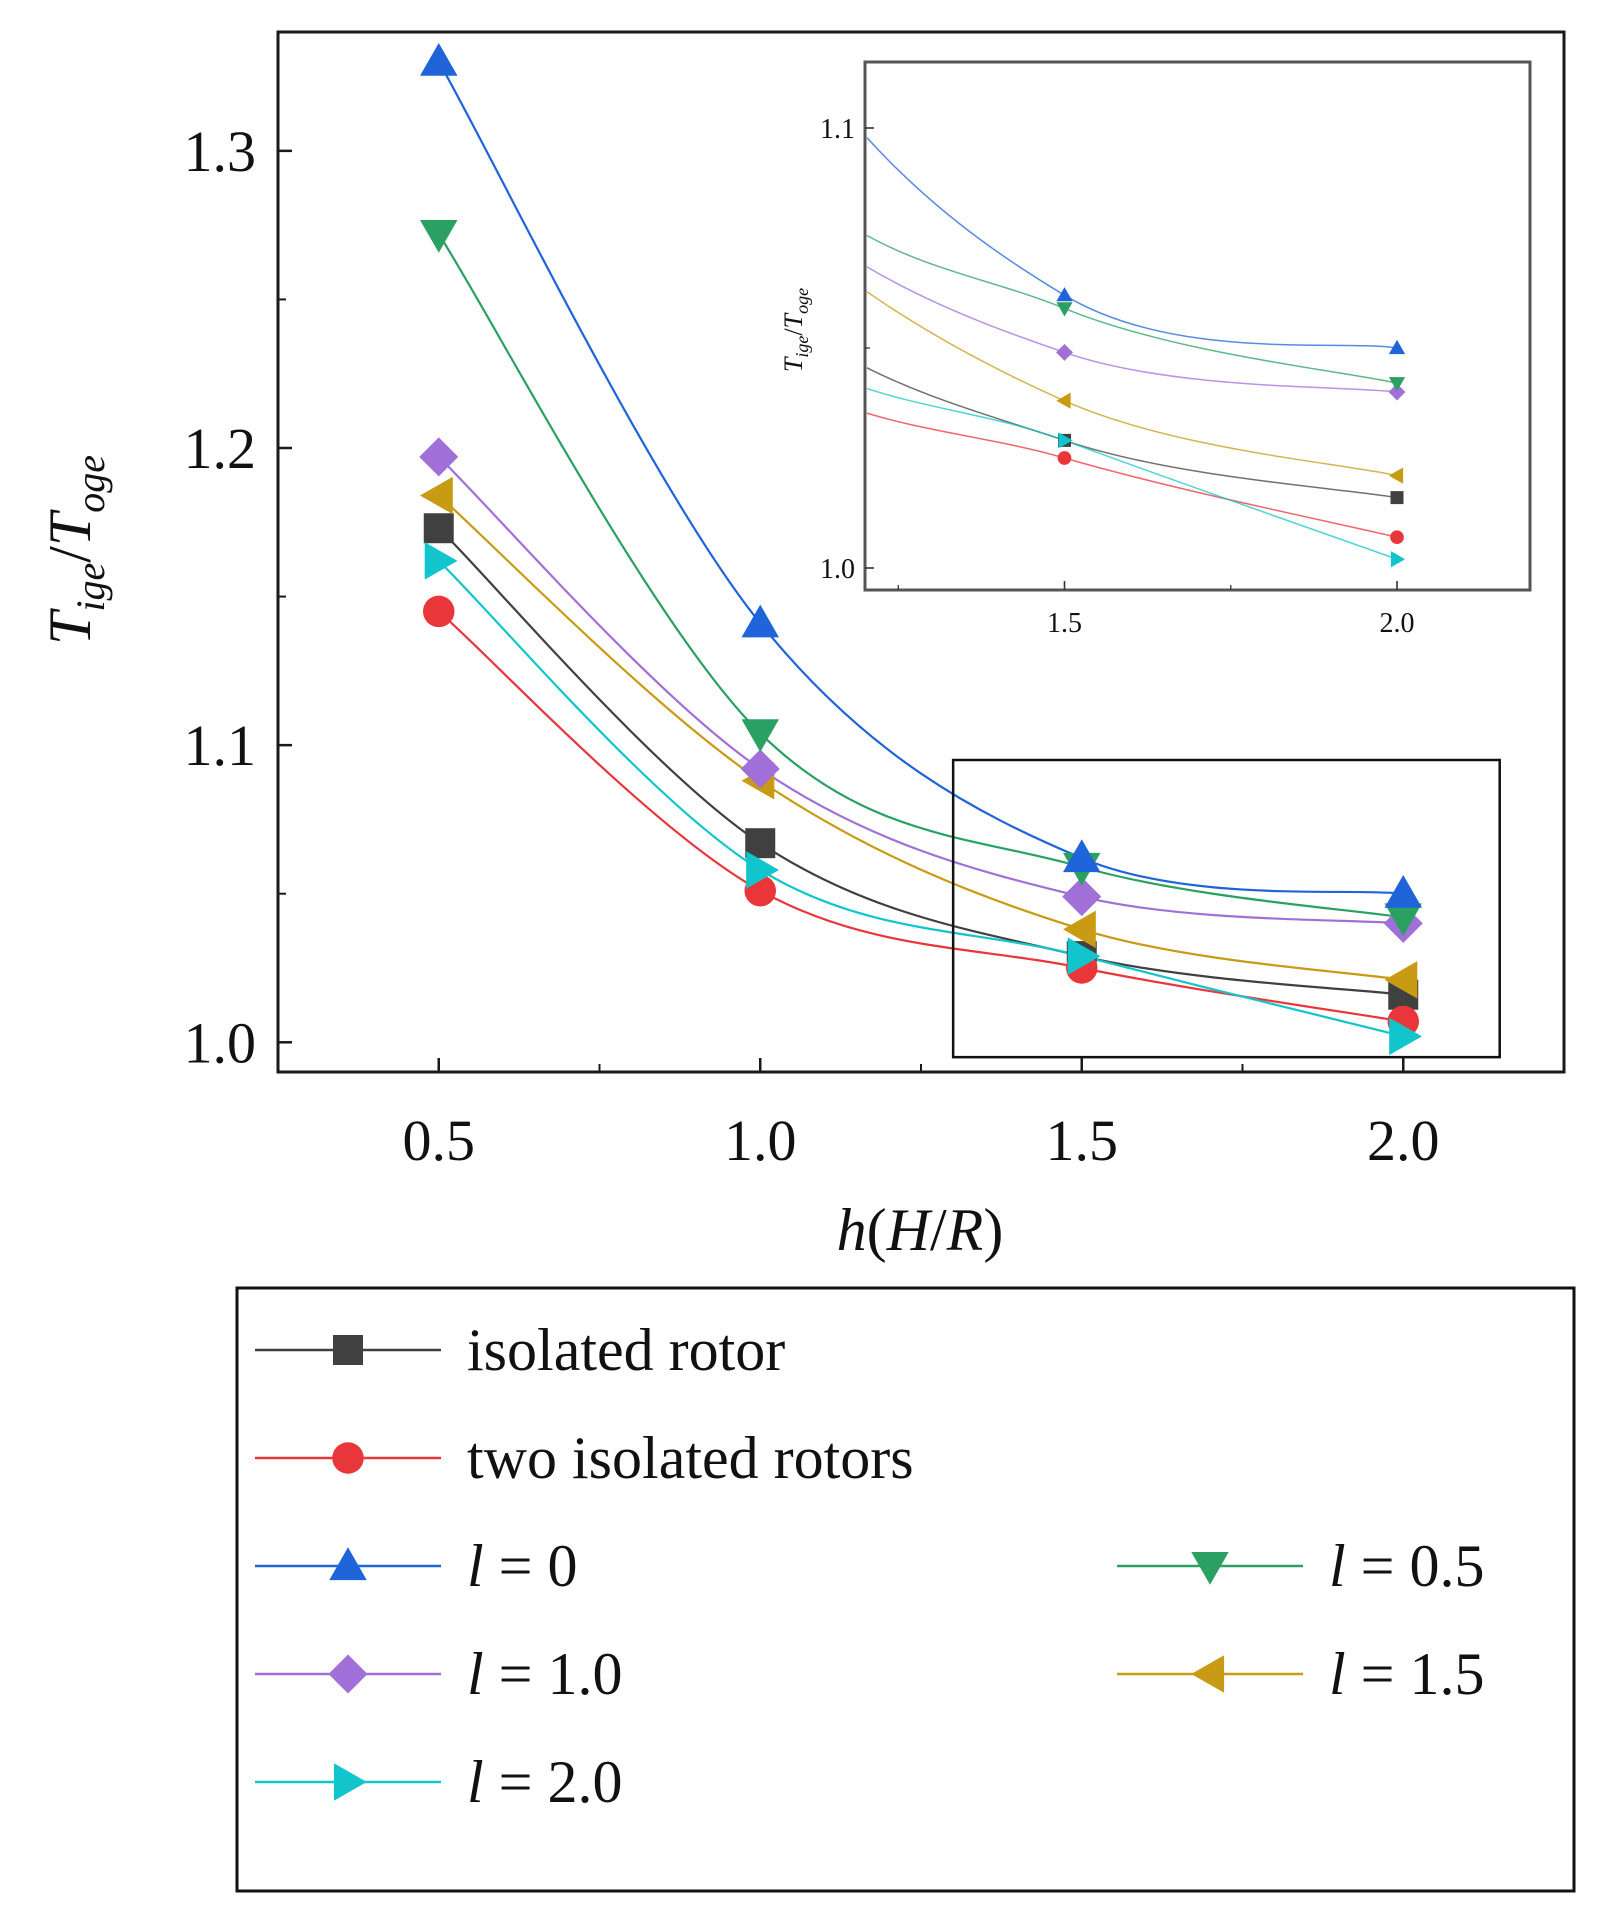 This screenshot has height=1912, width=1604. I want to click on x-axis-label-R: R, so click(965, 1230).